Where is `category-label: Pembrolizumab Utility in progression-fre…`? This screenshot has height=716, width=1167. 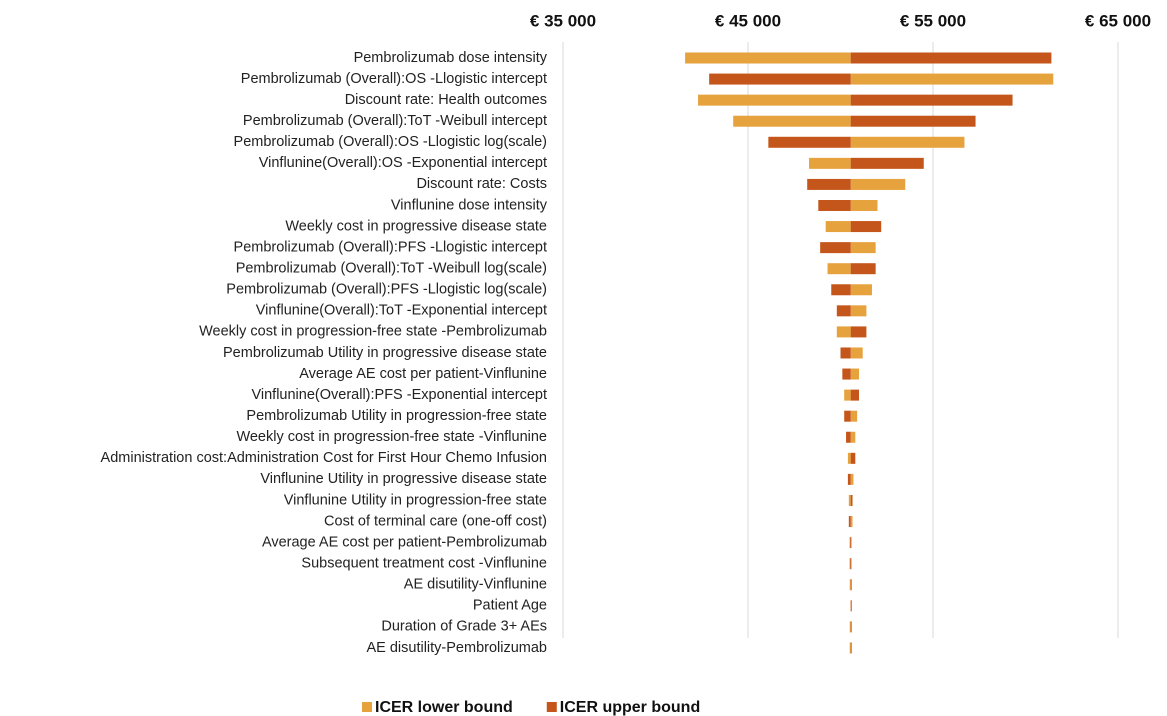
category-label: Pembrolizumab Utility in progression-fre… is located at coordinates (396, 416).